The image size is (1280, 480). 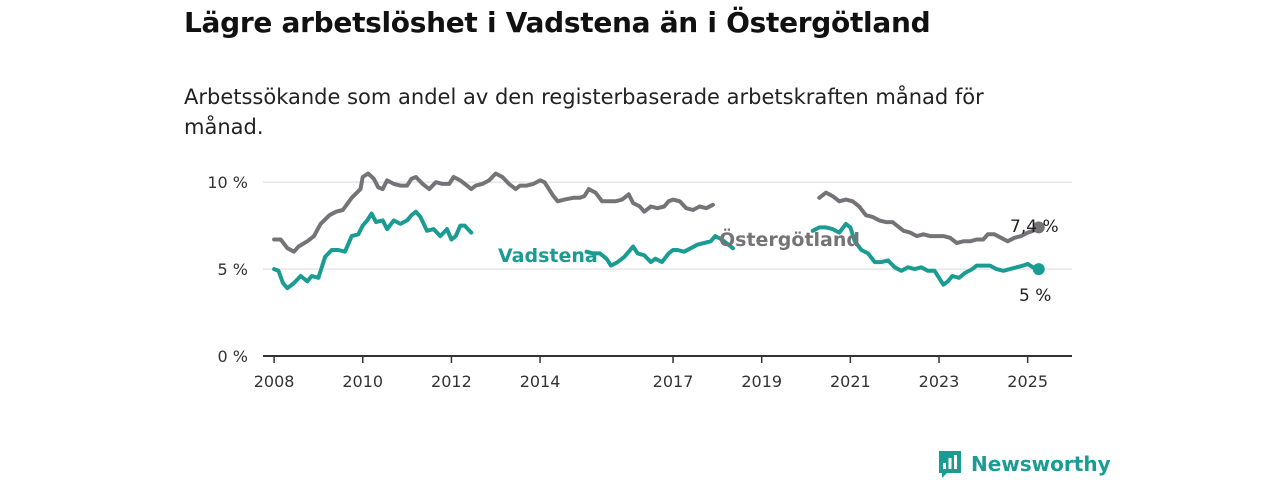 What do you see at coordinates (1027, 381) in the screenshot?
I see `x-tick-label: 2025` at bounding box center [1027, 381].